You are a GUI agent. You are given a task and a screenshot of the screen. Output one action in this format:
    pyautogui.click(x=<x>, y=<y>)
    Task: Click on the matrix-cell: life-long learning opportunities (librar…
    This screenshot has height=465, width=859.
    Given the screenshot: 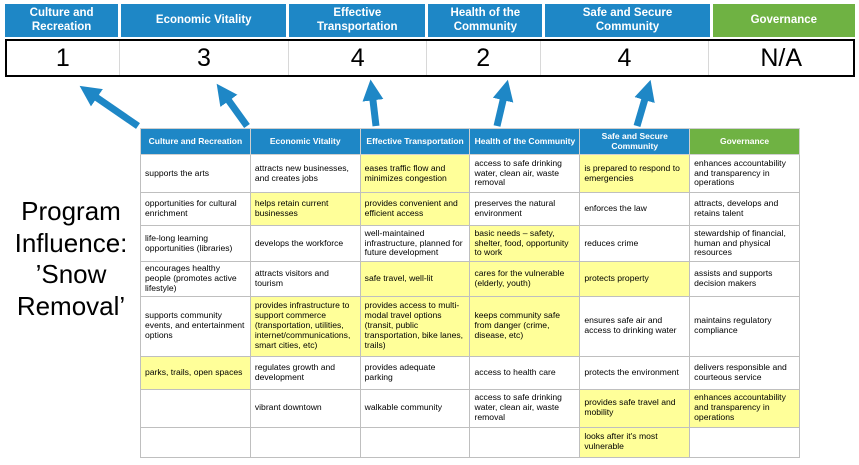 What is the action you would take?
    pyautogui.click(x=195, y=243)
    